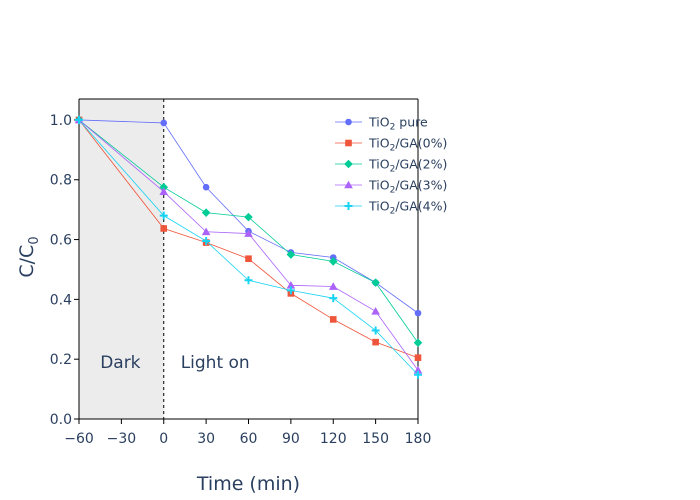 The image size is (700, 500). Describe the element at coordinates (61, 241) in the screenshot. I see `y-tick-label: 0.6` at that location.